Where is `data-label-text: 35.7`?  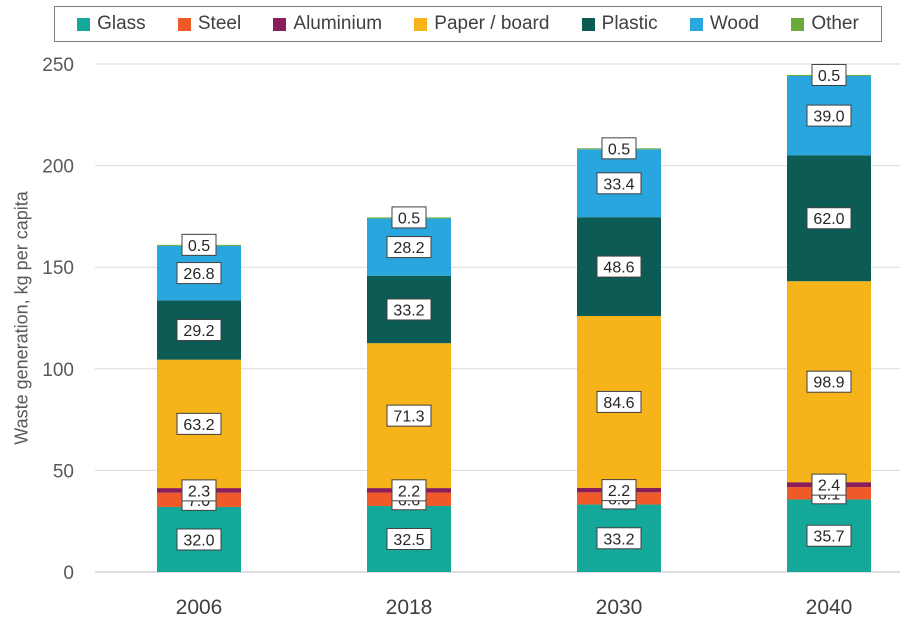 data-label-text: 35.7 is located at coordinates (828, 537).